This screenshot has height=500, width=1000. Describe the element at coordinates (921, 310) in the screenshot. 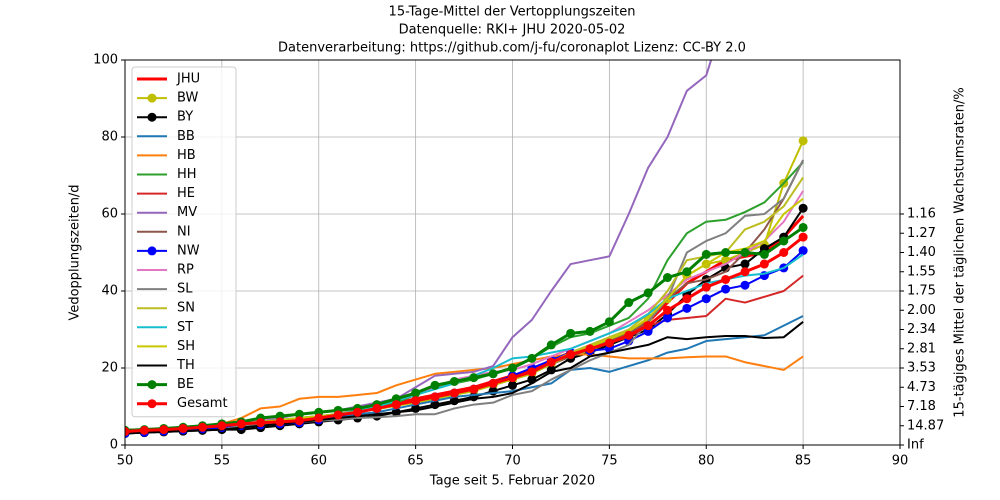

I see `y2-tick-label: 2.00` at that location.